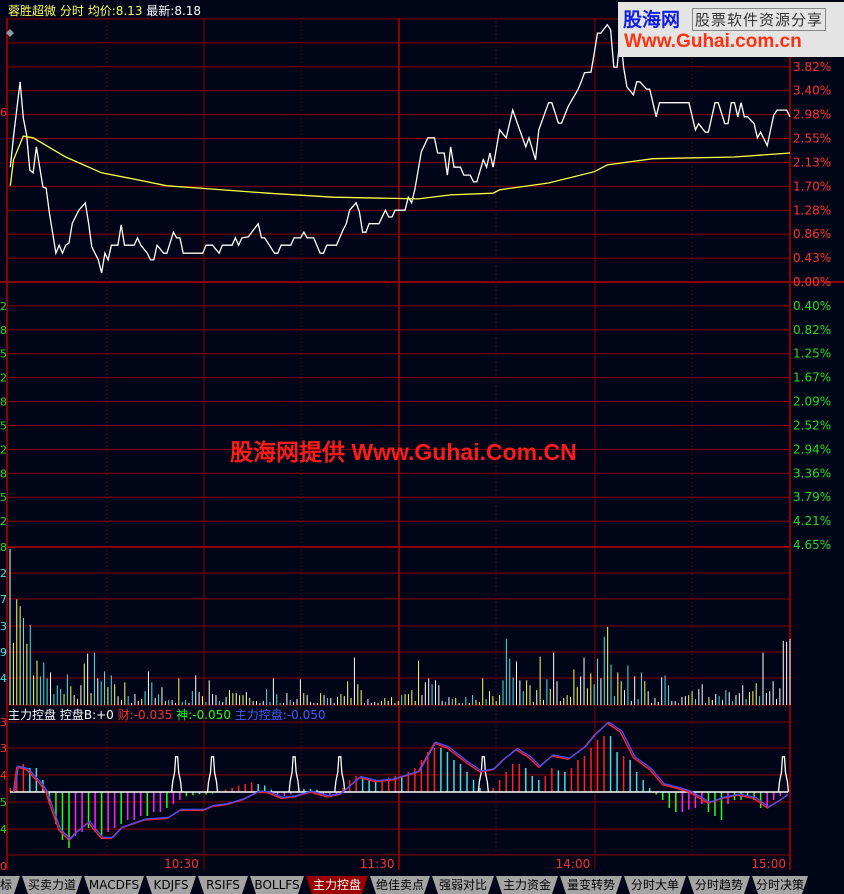  What do you see at coordinates (768, 864) in the screenshot?
I see `time-axis-label: 15:00` at bounding box center [768, 864].